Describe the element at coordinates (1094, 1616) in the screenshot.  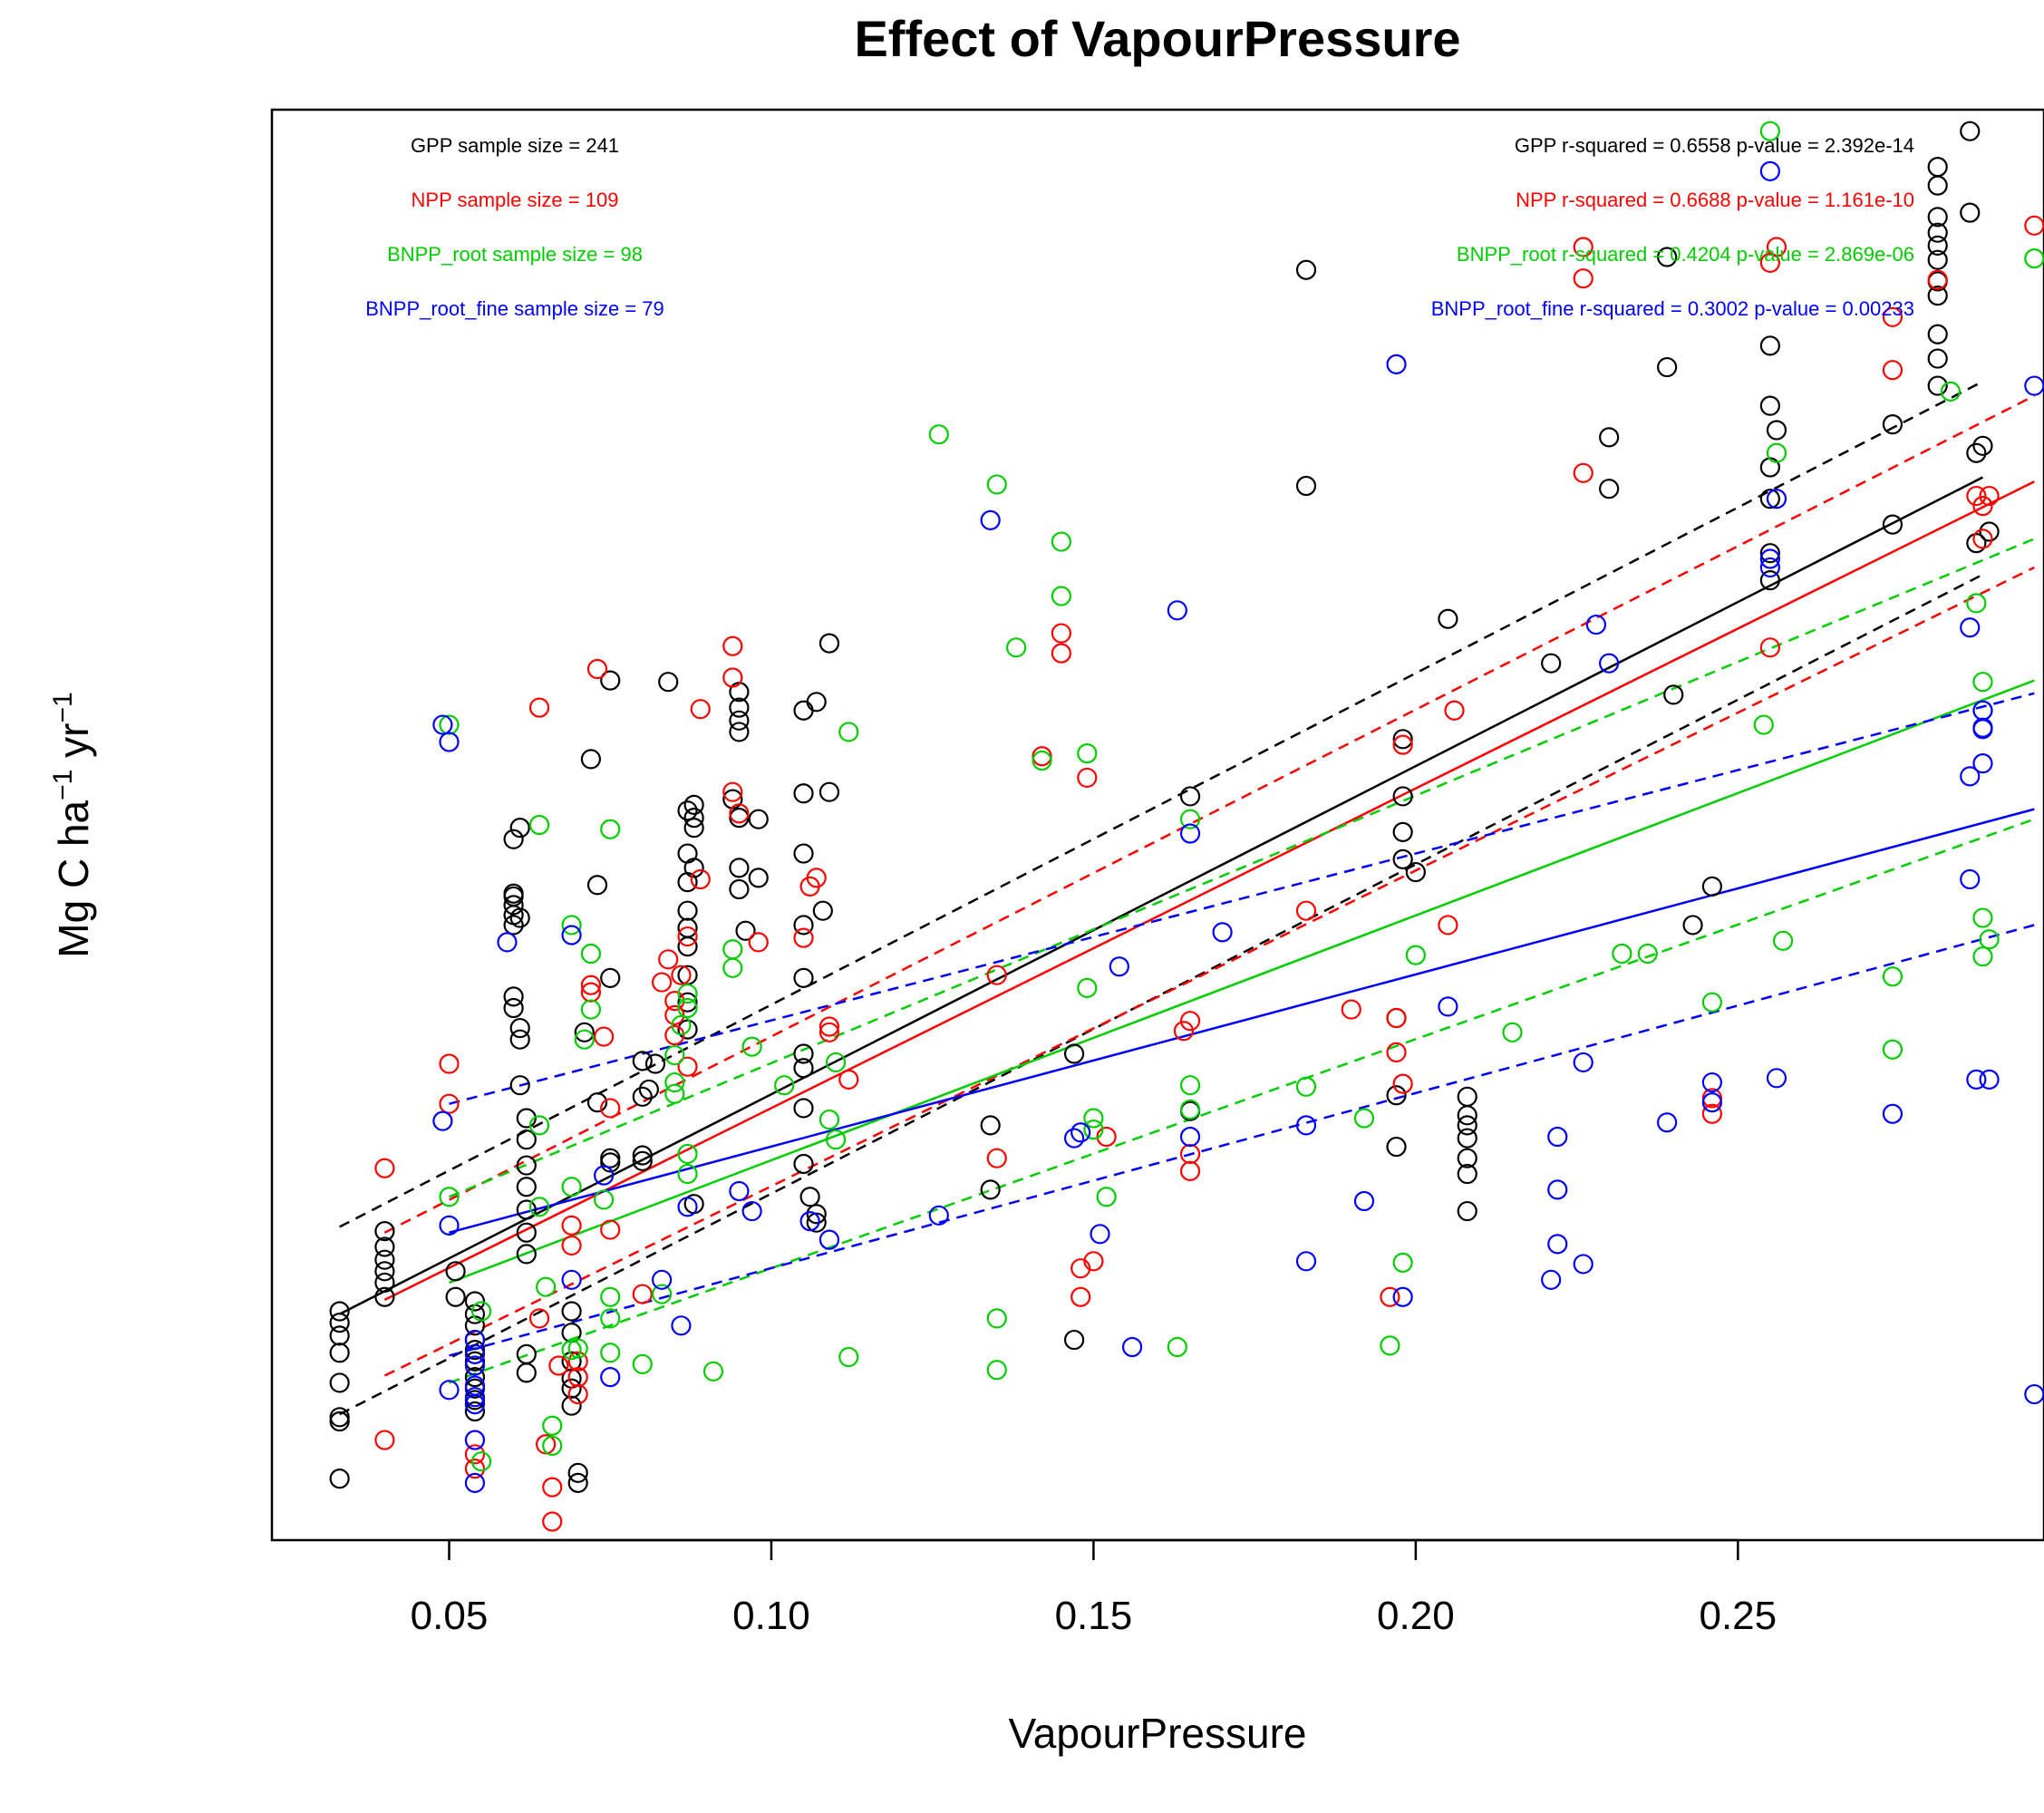
I see `x-tick-label: 0.15` at that location.